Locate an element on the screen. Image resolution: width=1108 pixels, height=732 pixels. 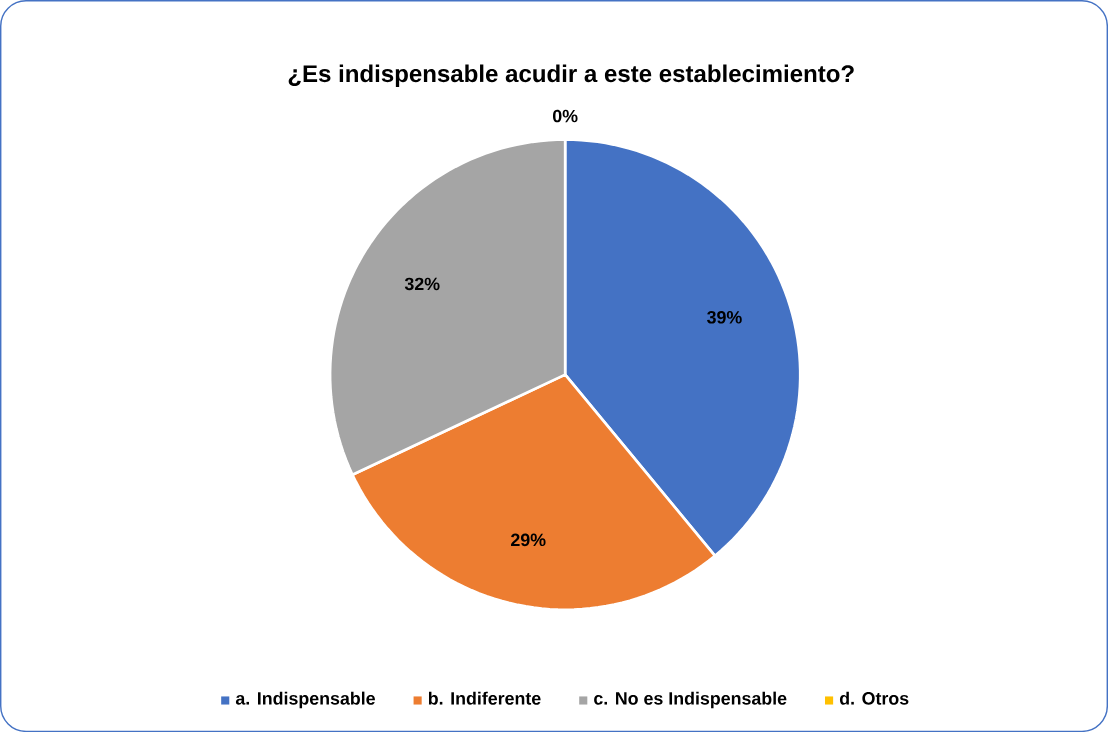
legend-label: d. Otros is located at coordinates (874, 698).